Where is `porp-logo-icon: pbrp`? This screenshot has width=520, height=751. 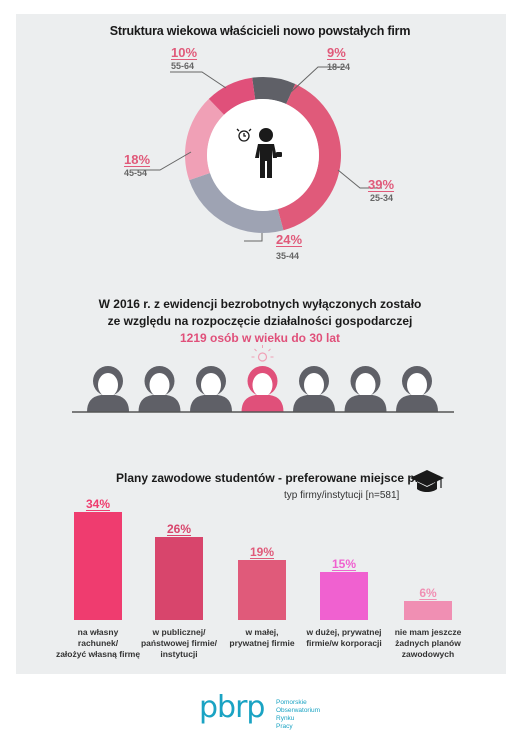 porp-logo-icon: pbrp is located at coordinates (232, 707).